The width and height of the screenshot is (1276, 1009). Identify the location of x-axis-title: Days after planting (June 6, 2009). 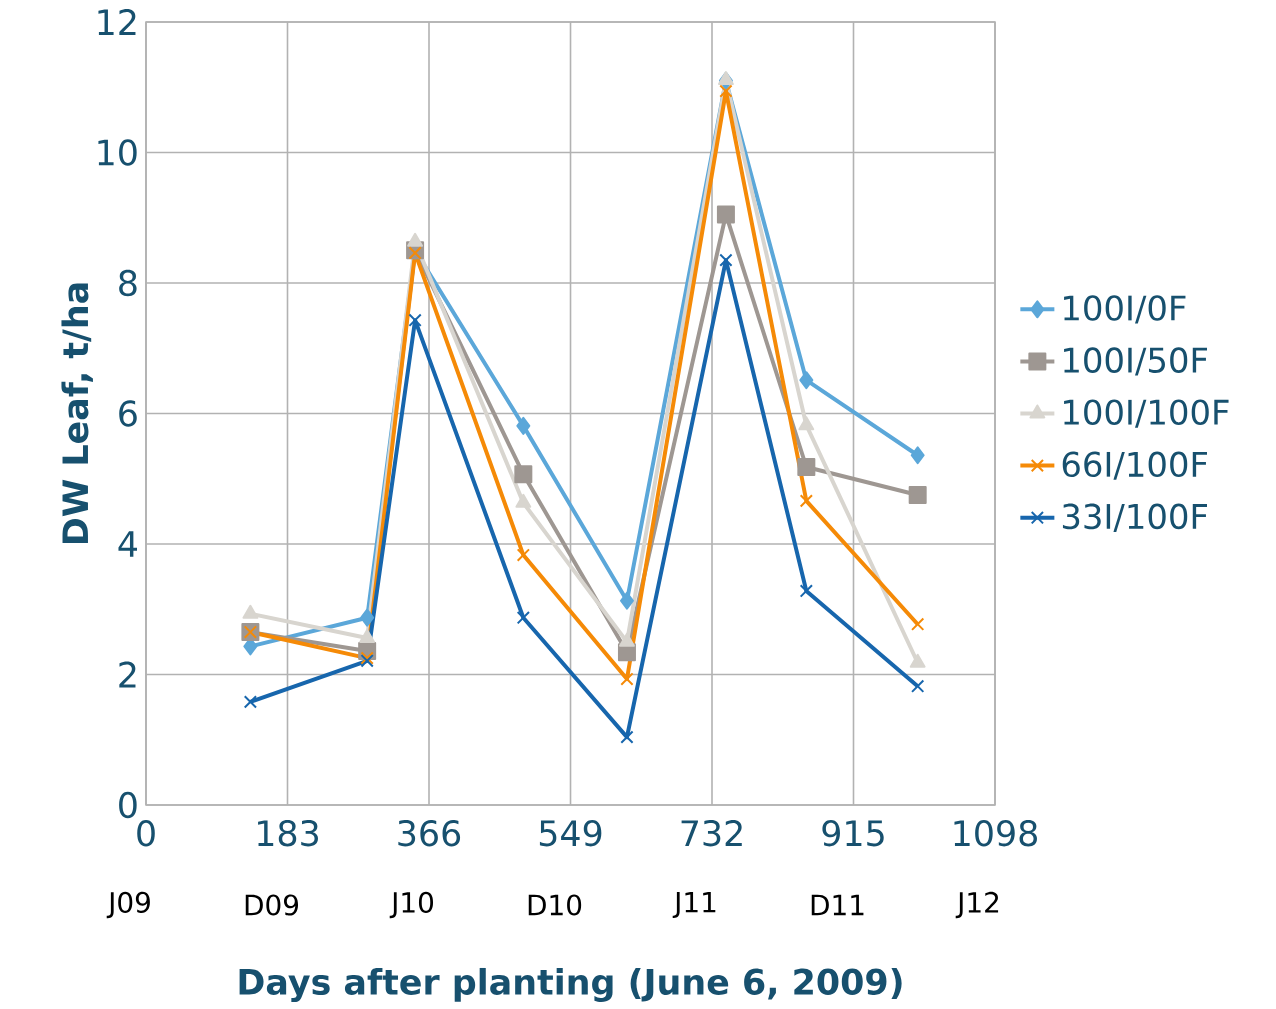
(570, 985).